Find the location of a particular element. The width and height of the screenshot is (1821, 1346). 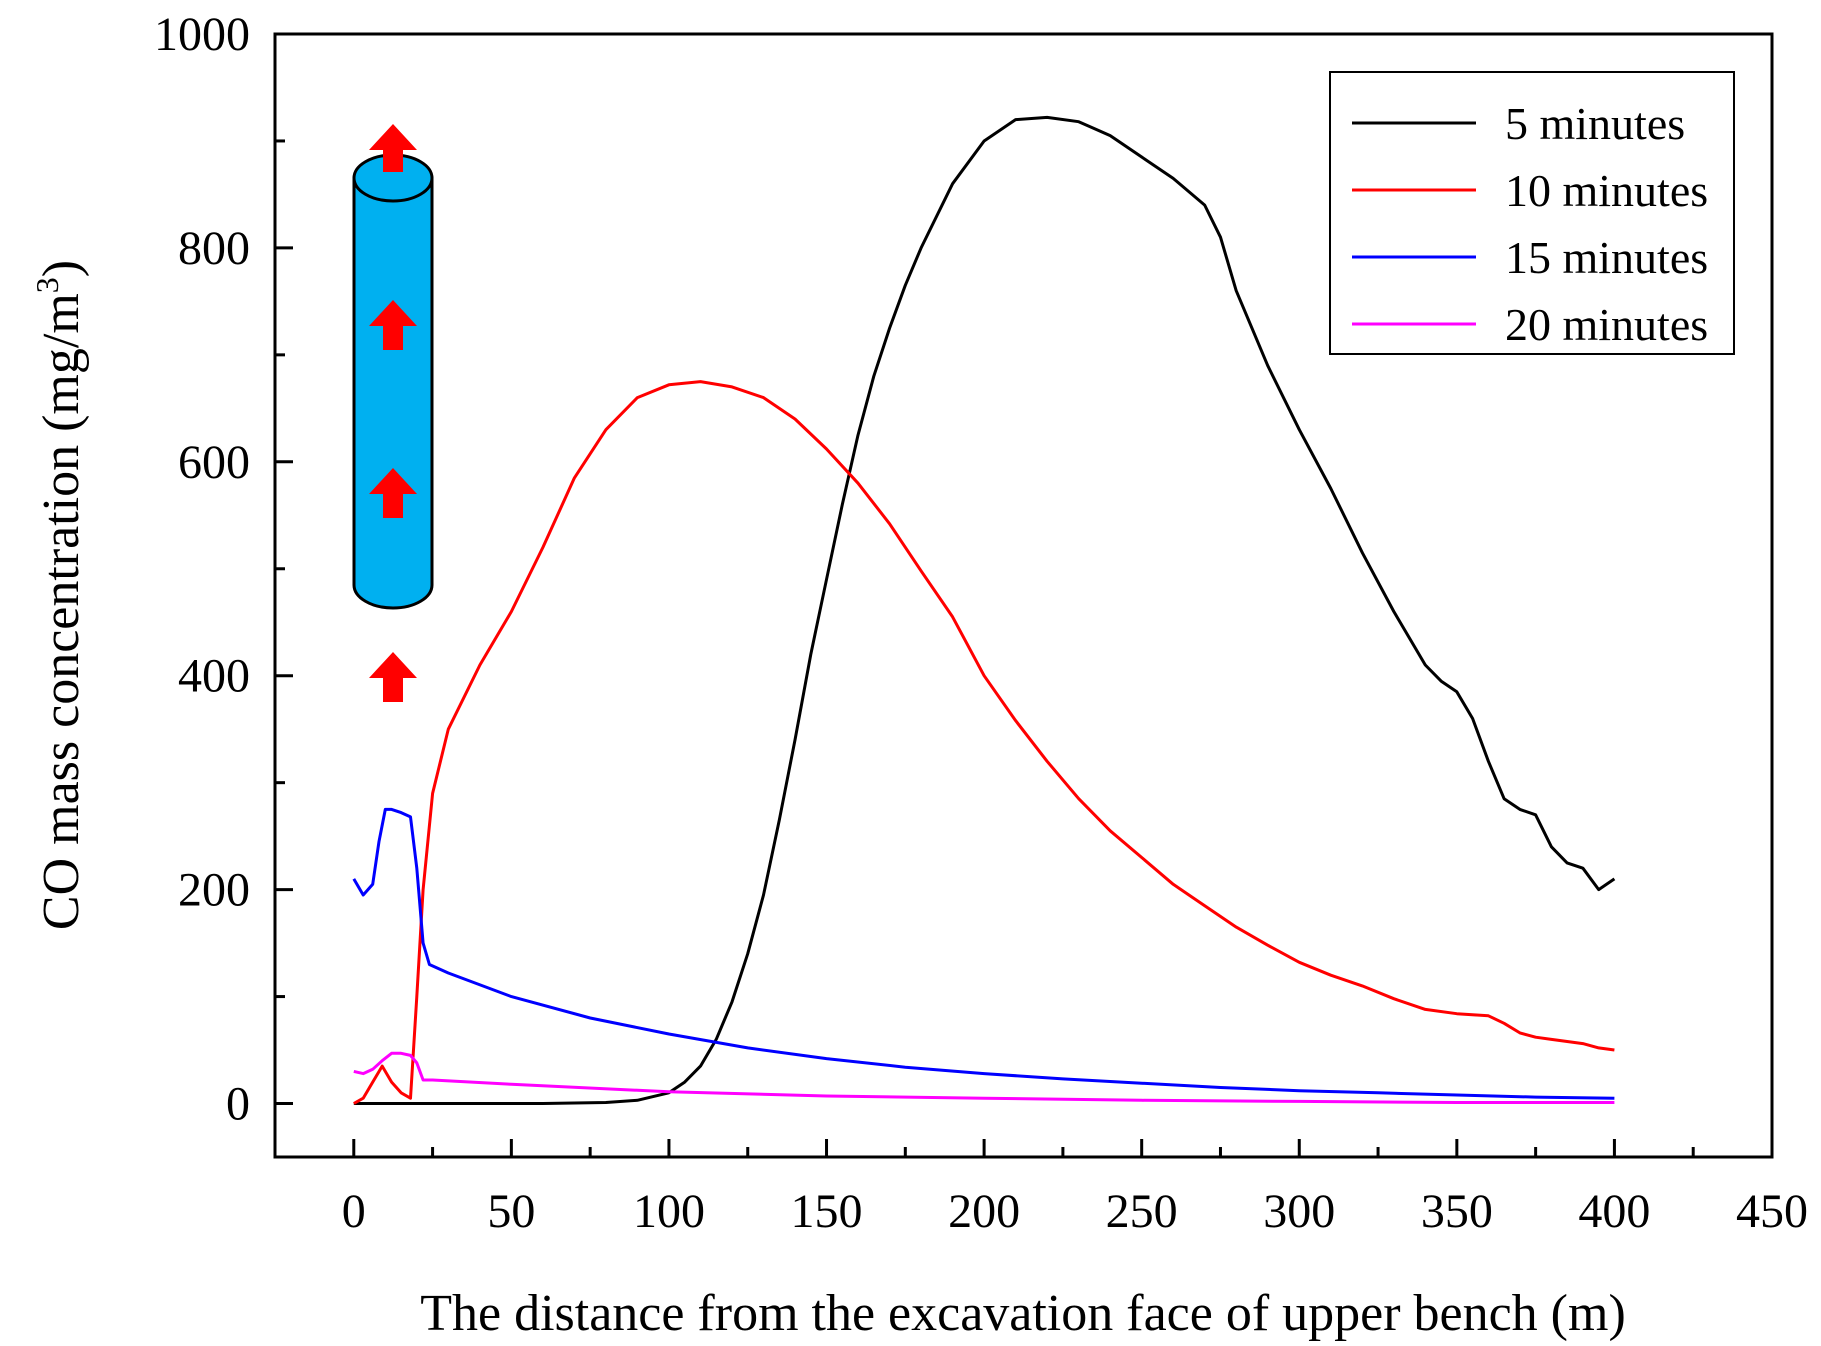

legend-box is located at coordinates (1532, 213).